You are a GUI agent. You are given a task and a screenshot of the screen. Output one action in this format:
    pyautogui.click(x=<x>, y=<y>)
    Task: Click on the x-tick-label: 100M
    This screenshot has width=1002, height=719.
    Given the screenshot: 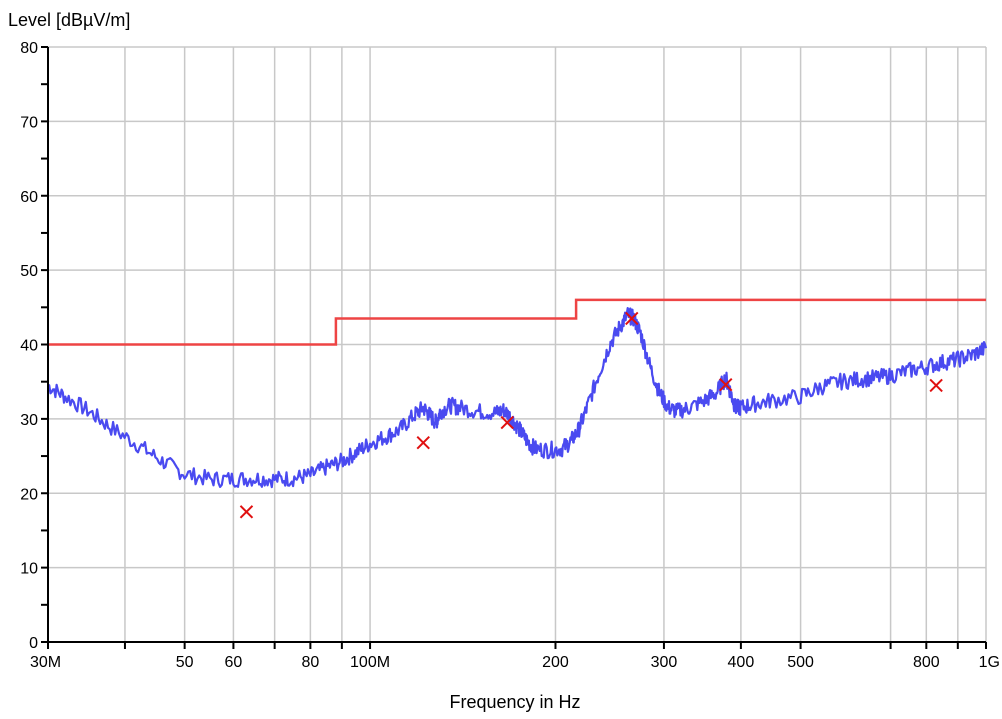 What is the action you would take?
    pyautogui.click(x=370, y=662)
    